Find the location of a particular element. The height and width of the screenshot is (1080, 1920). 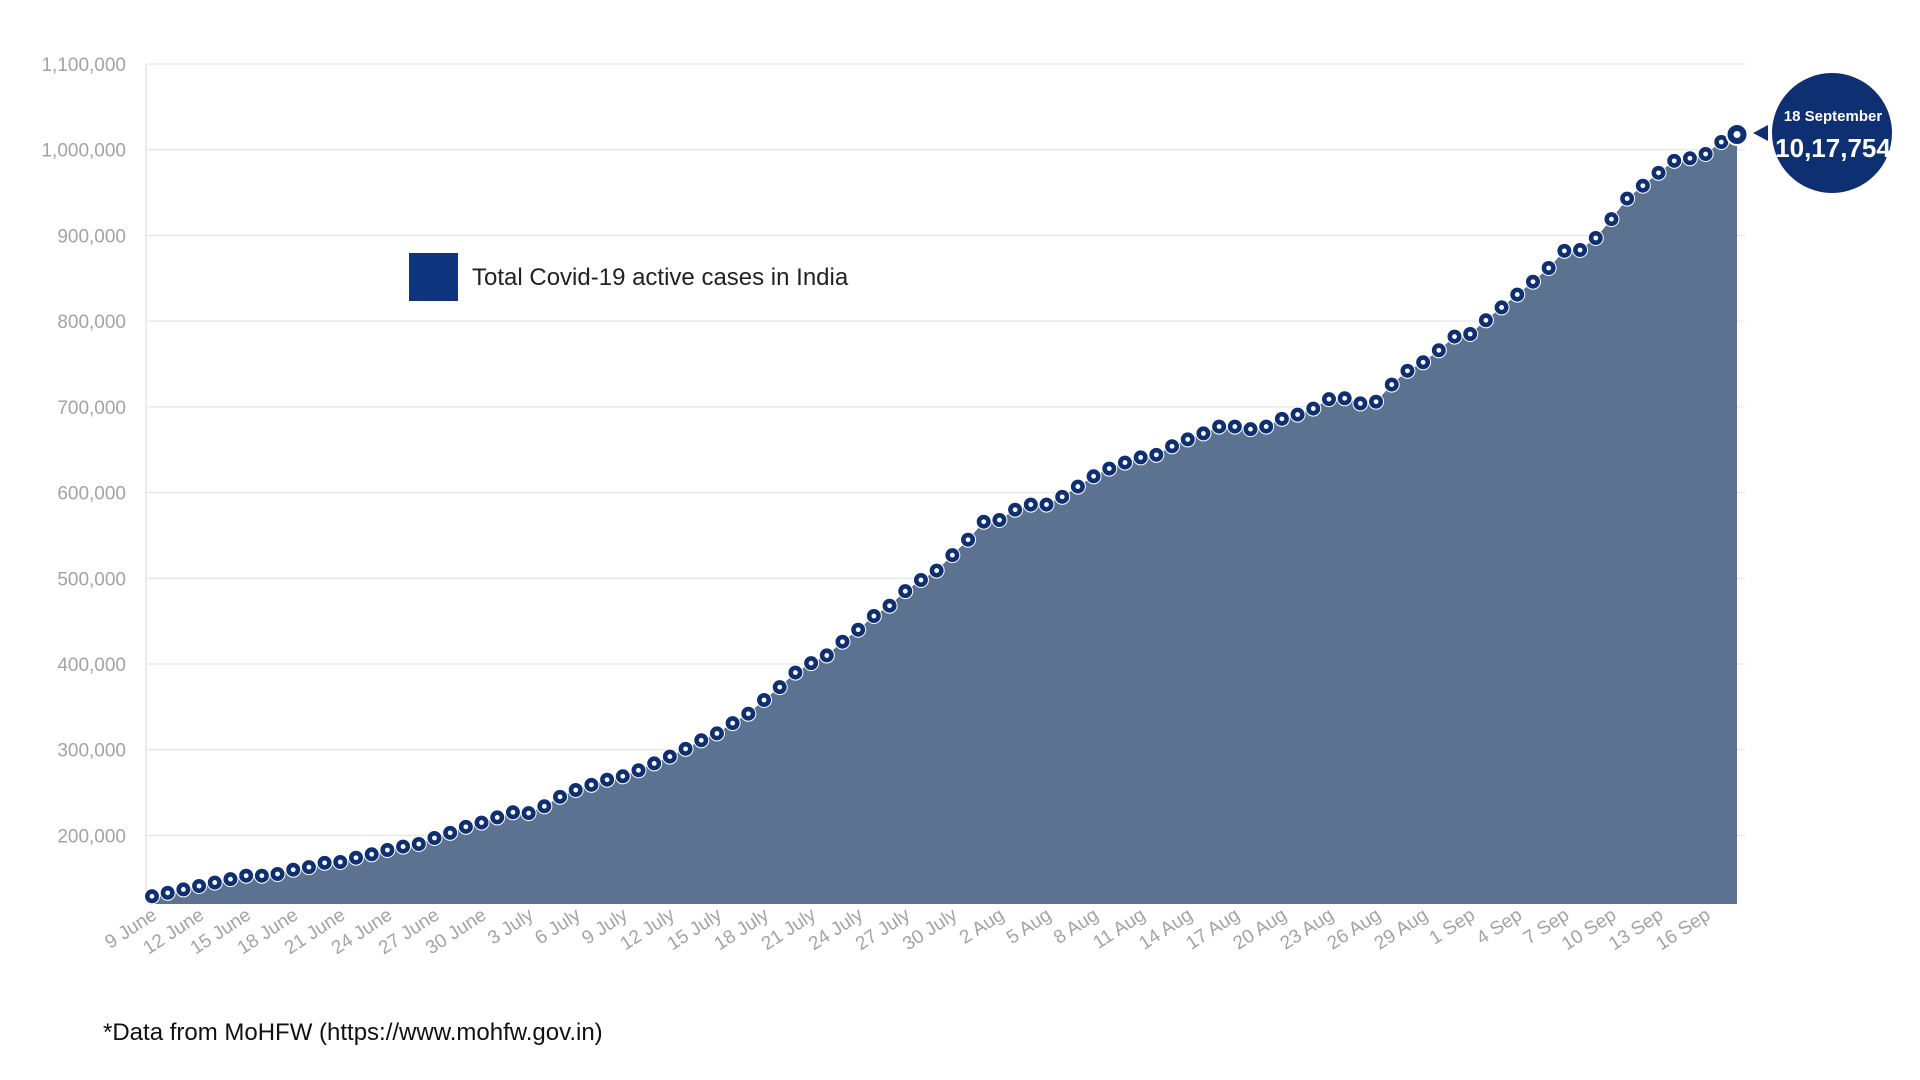

y-tick-label: 1,000,000 is located at coordinates (83, 151).